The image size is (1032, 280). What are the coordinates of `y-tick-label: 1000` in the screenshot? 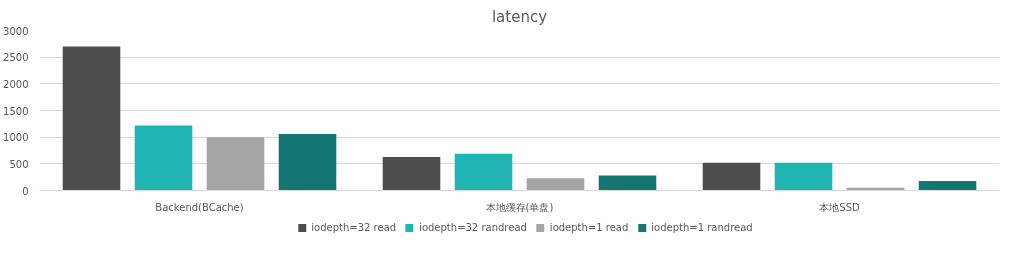 It's located at (16, 138).